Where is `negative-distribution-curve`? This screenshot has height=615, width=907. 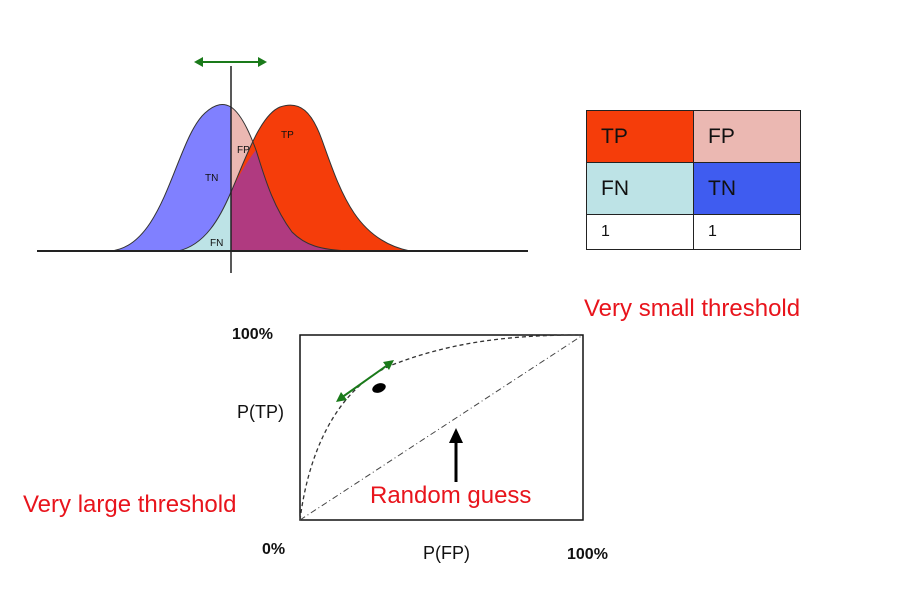 negative-distribution-curve is located at coordinates (230, 178).